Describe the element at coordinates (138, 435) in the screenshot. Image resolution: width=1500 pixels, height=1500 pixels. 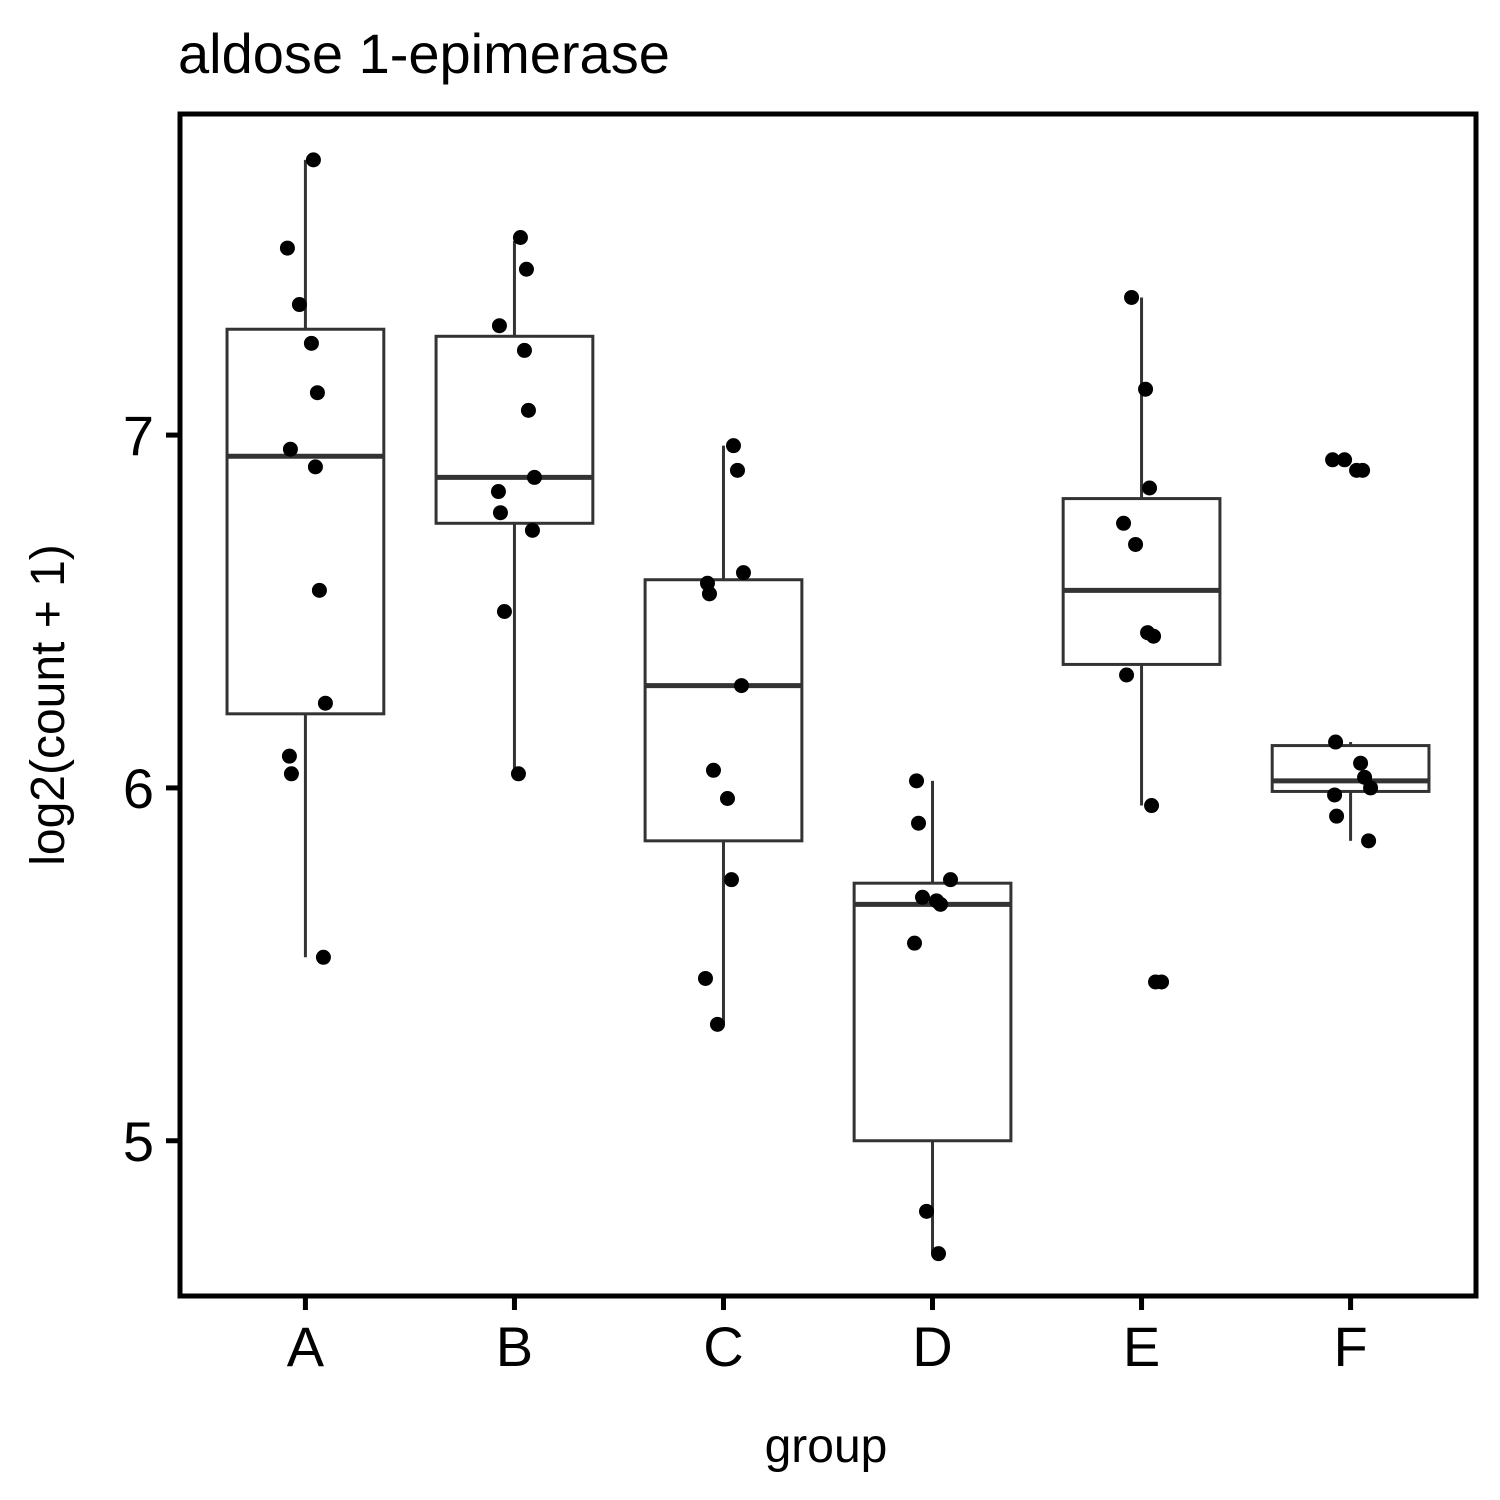
I see `y-tick-label: 7` at that location.